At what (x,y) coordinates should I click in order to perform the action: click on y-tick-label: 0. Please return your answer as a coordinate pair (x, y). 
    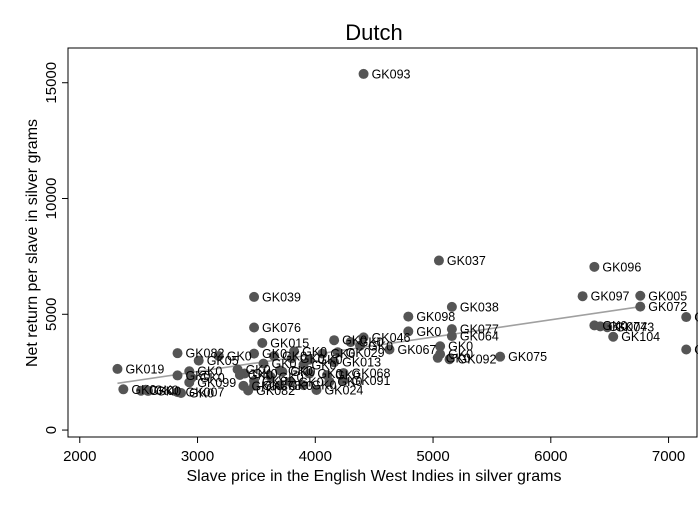
    Looking at the image, I should click on (51, 430).